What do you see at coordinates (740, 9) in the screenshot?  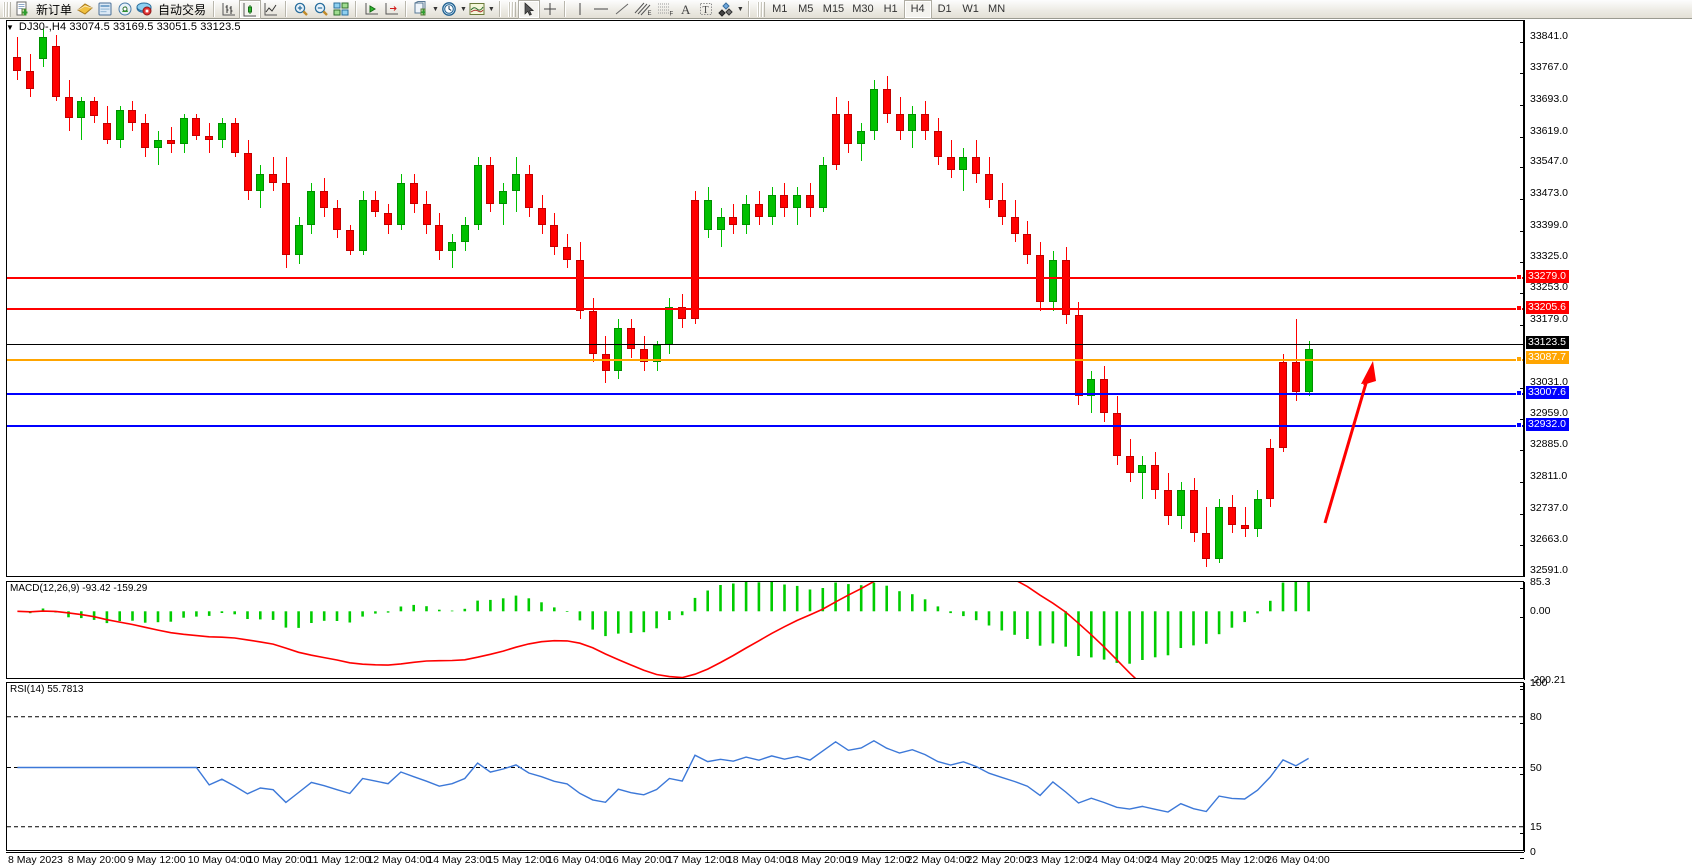 I see `shapes-dropdown-caret: ▼` at bounding box center [740, 9].